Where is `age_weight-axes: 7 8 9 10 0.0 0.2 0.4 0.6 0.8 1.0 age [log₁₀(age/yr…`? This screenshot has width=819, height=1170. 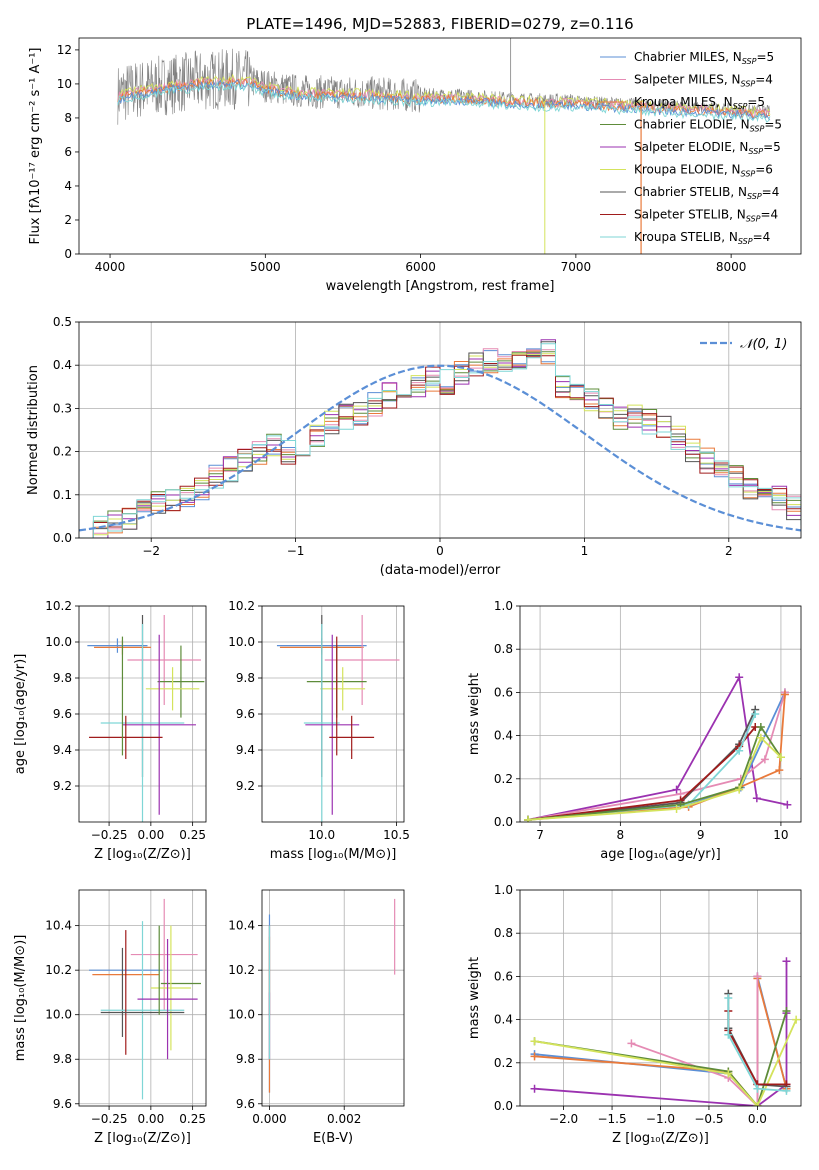 age_weight-axes: 7 8 9 10 0.0 0.2 0.4 0.6 0.8 1.0 age [log₁₀(age/yr… is located at coordinates (634, 730).